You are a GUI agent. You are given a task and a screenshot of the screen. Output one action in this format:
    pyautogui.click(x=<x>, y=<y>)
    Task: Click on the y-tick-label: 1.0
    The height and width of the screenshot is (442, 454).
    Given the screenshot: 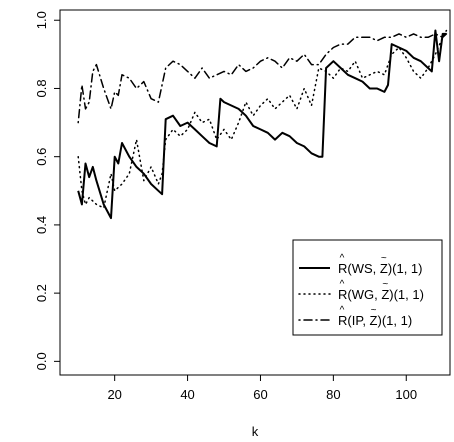 What is the action you would take?
    pyautogui.click(x=41, y=20)
    